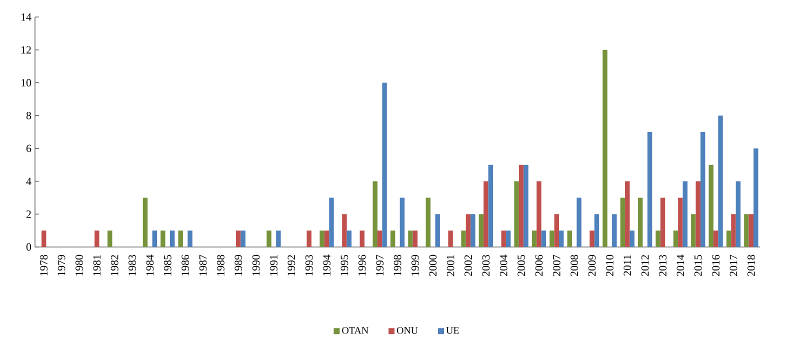 Image resolution: width=785 pixels, height=337 pixels. What do you see at coordinates (556, 265) in the screenshot?
I see `x-tick-label: 2007` at bounding box center [556, 265].